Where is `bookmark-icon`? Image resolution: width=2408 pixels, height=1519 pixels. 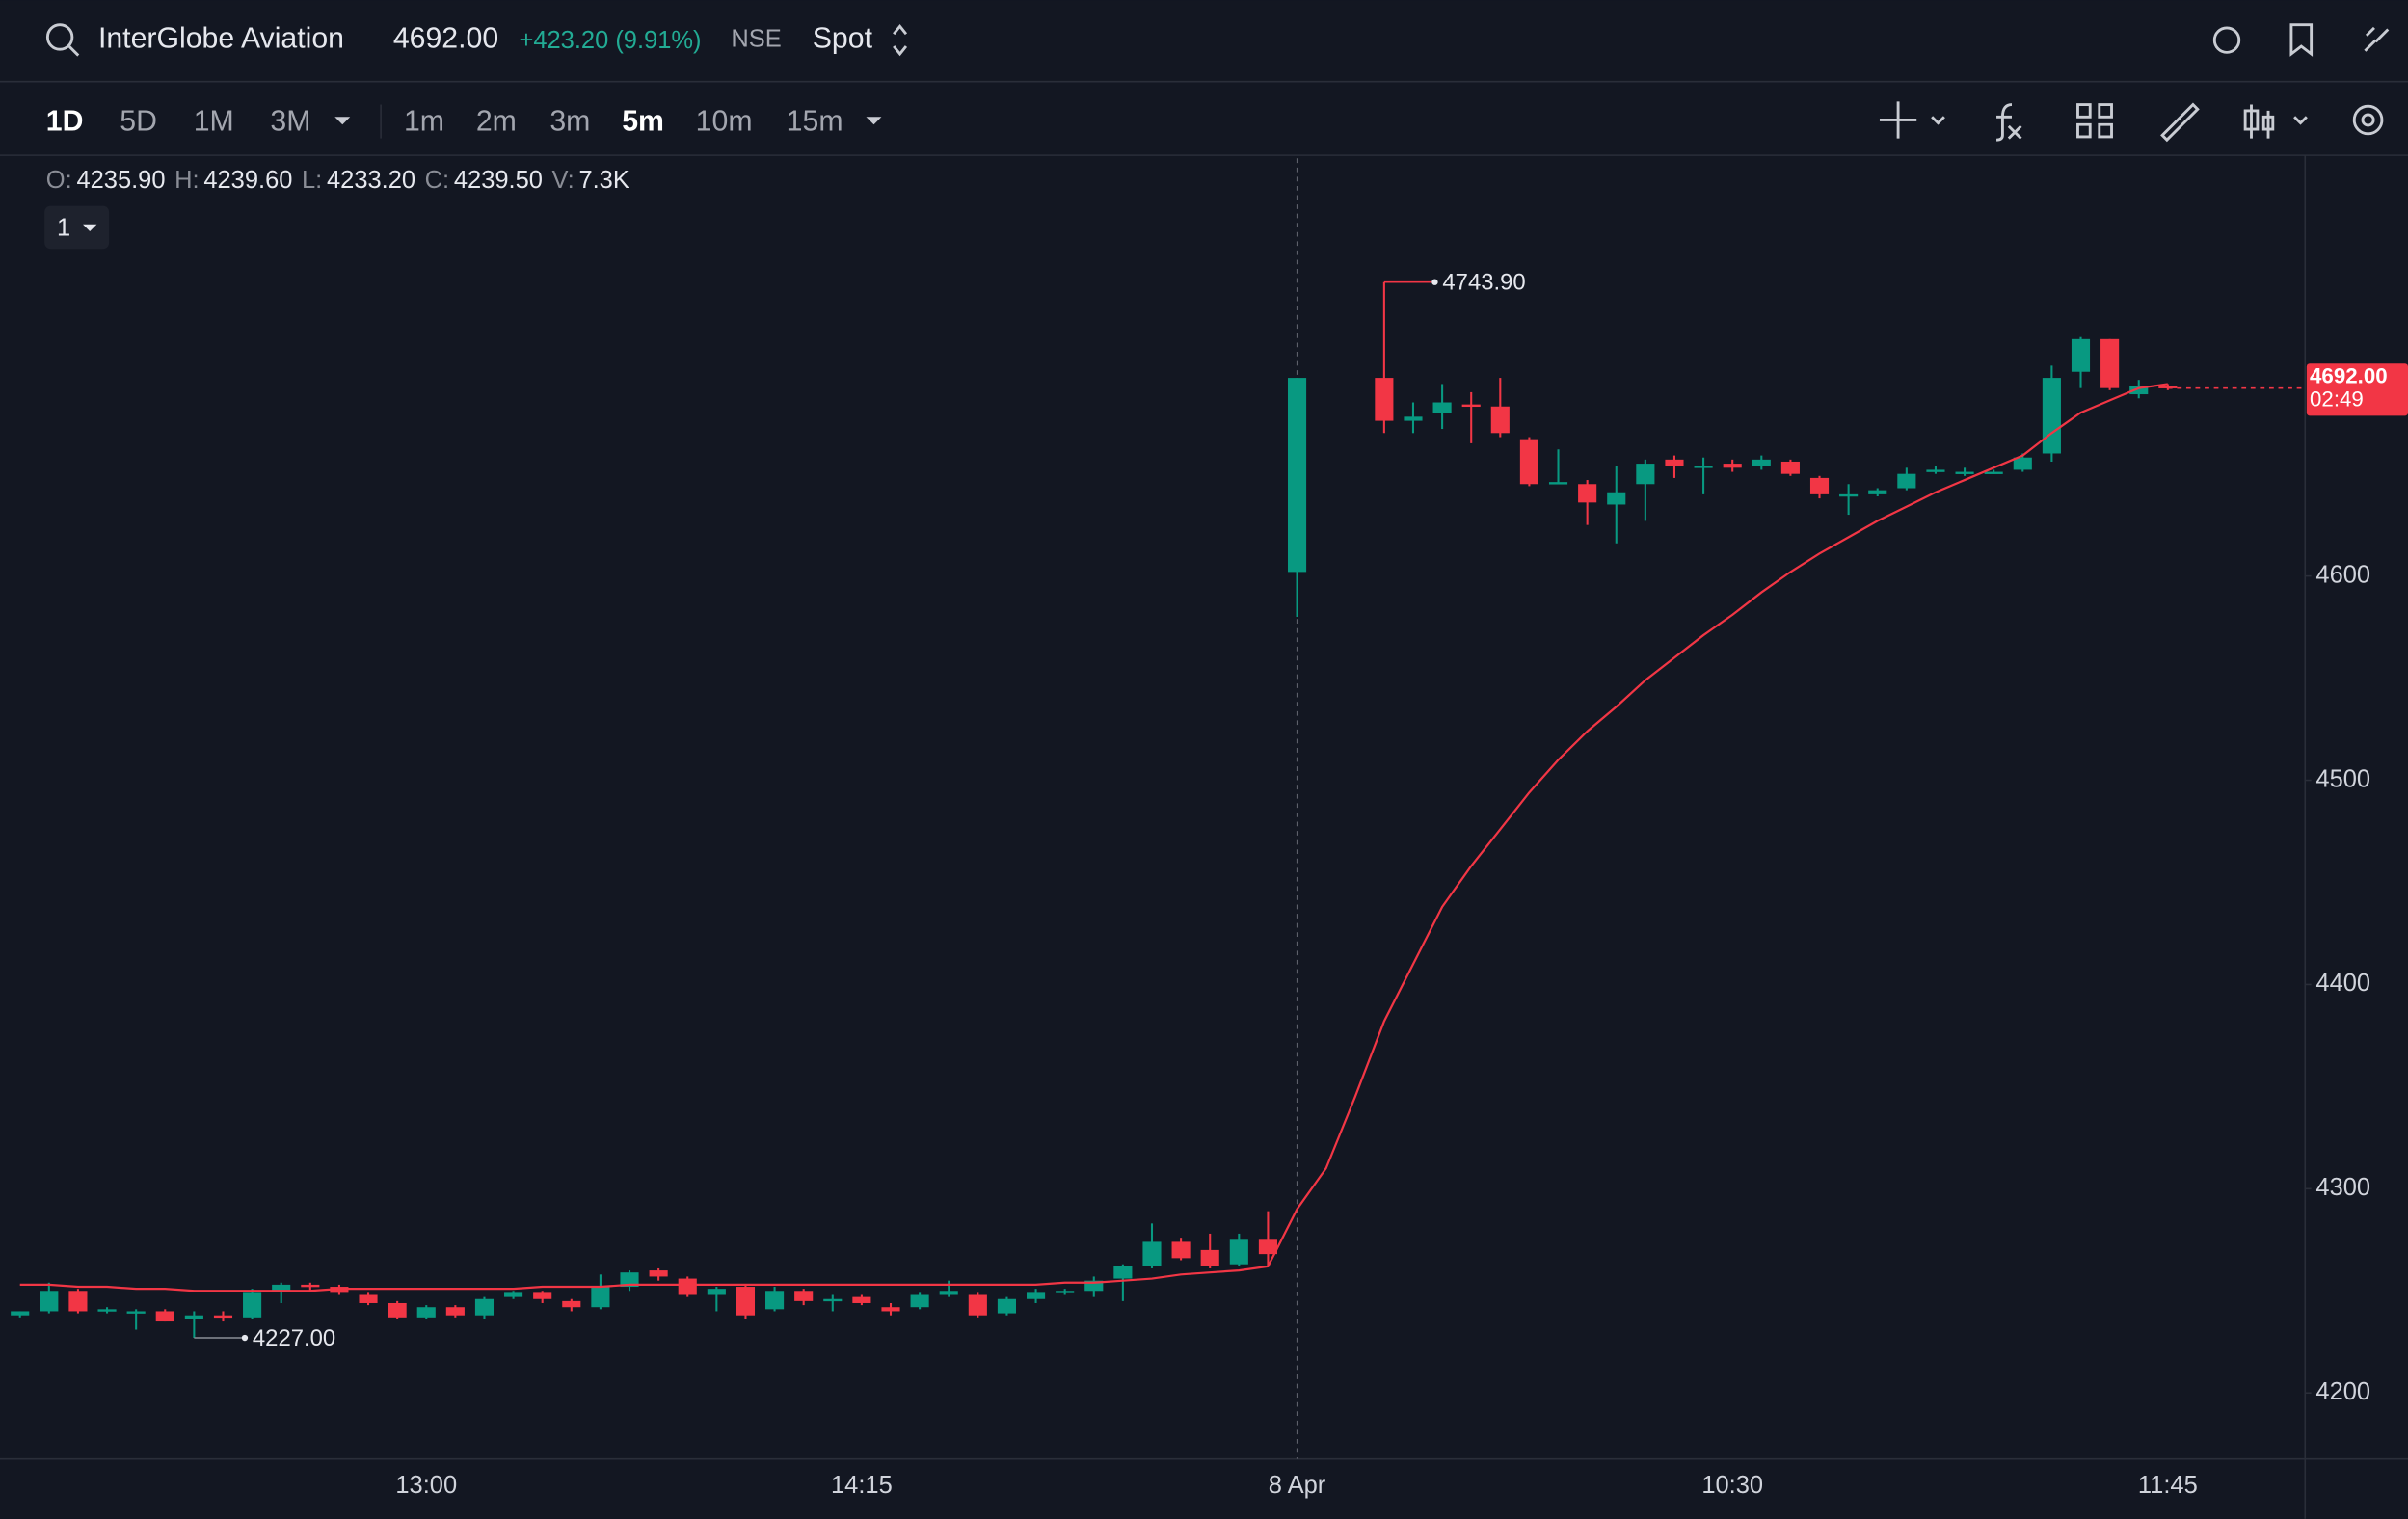 bookmark-icon is located at coordinates (2301, 40).